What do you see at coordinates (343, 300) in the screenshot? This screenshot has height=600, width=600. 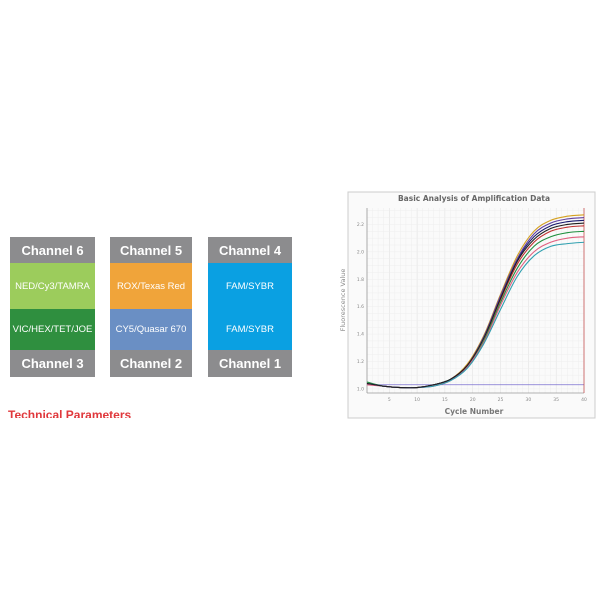 I see `y-axis-label: Fluorescence Value` at bounding box center [343, 300].